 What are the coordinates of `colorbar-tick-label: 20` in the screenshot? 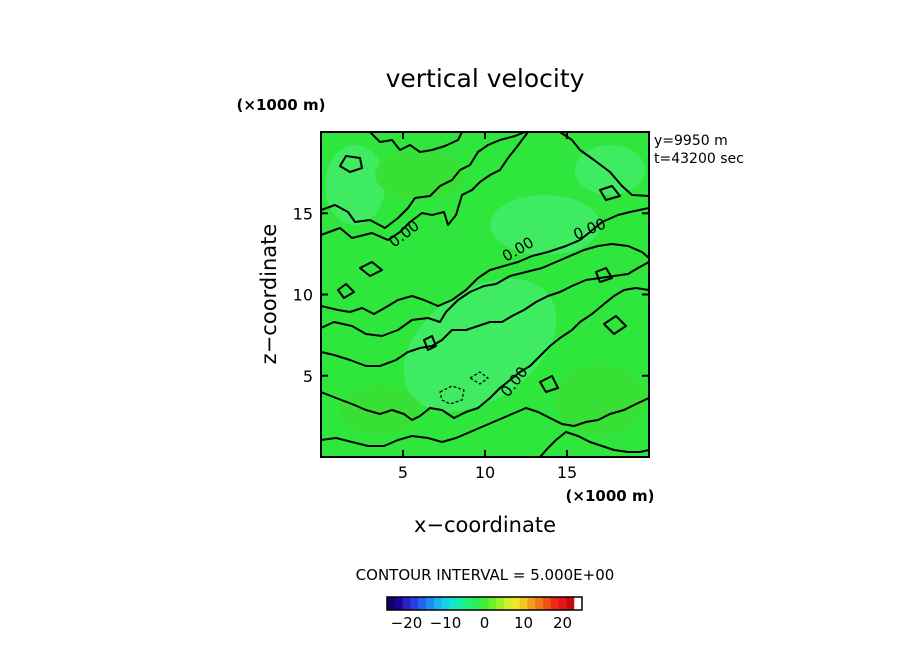 It's located at (562, 623).